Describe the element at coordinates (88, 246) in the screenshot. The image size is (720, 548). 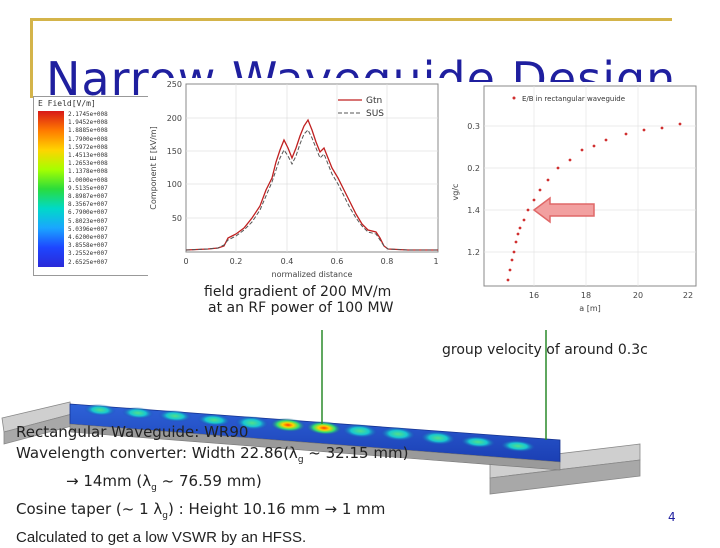
I see `field-legend-value: 3.8558e+007` at that location.